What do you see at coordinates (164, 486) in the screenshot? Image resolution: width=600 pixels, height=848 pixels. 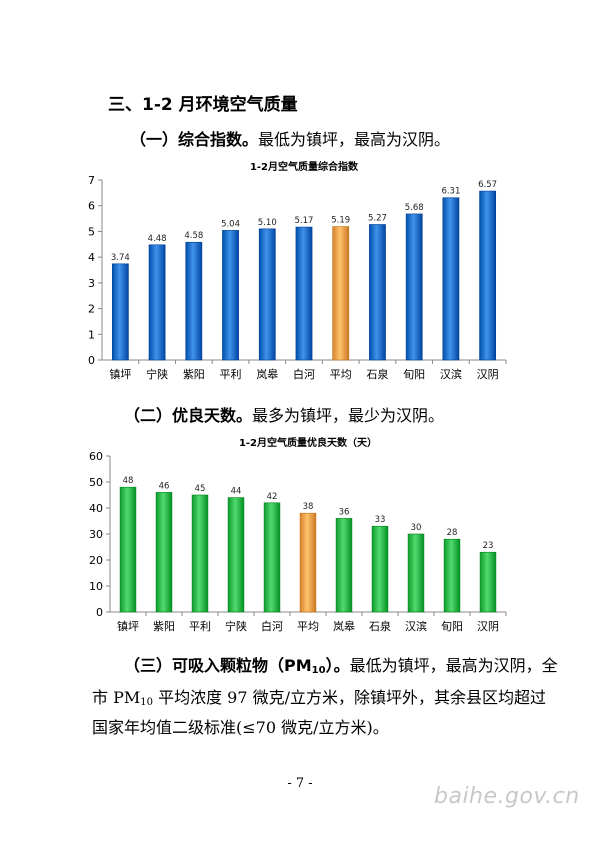 I see `bar-data-label: 46` at bounding box center [164, 486].